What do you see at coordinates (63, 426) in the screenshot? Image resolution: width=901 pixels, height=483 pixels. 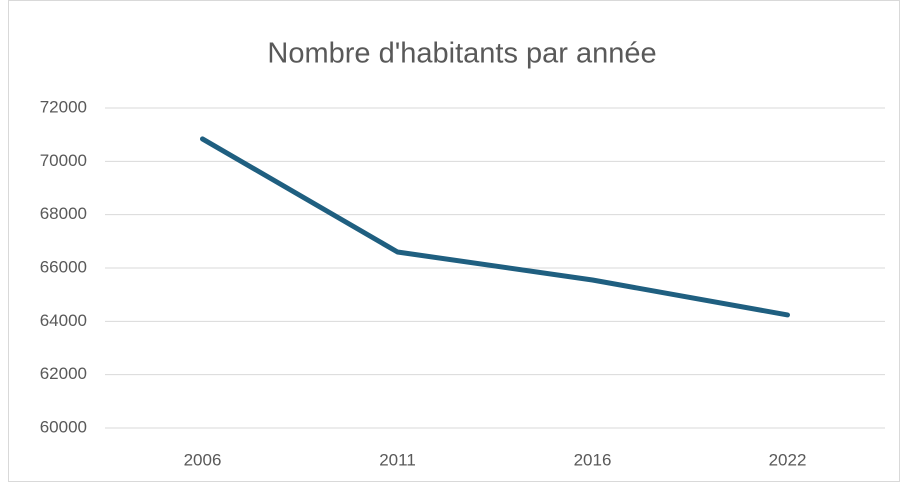 I see `y-tick-label: 60000` at bounding box center [63, 426].